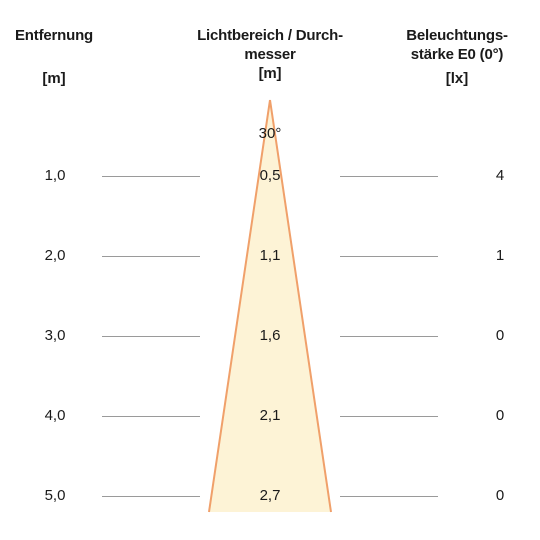  I want to click on light-cone-edge-right, so click(300, 306).